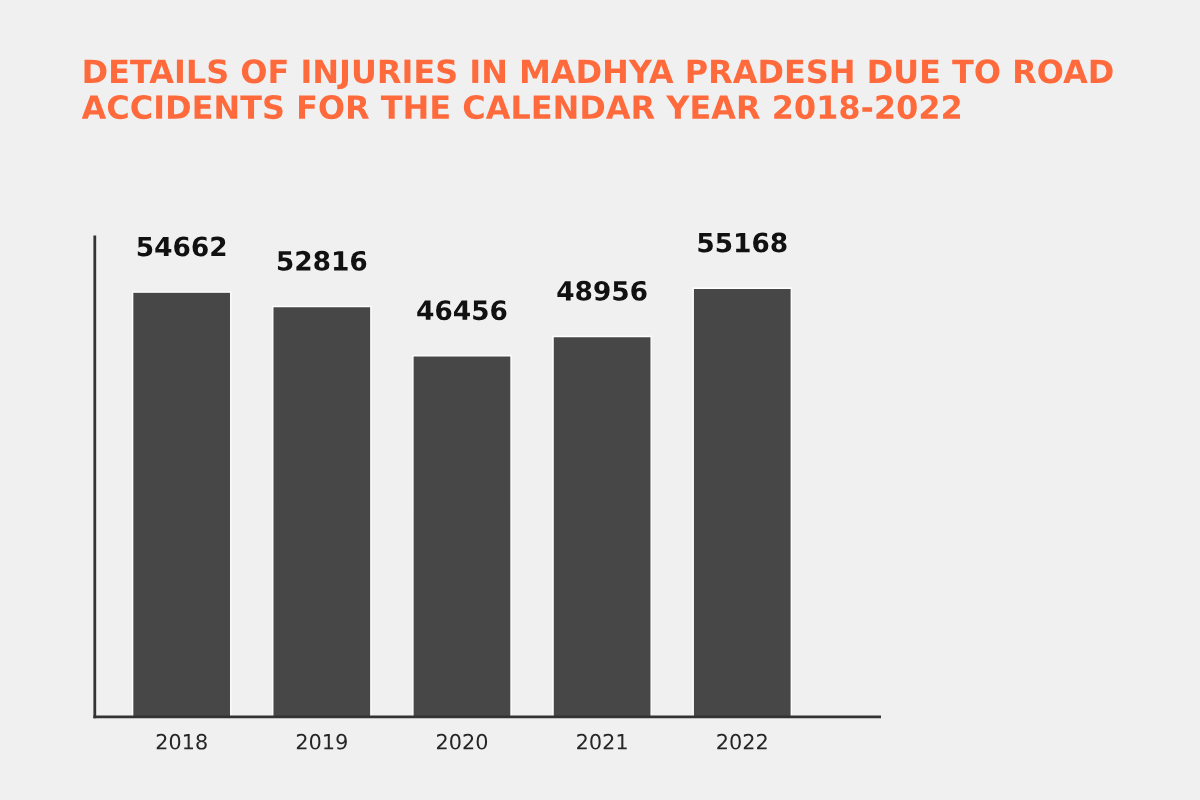 The height and width of the screenshot is (800, 1200). I want to click on x-tick-label: 2019, so click(321, 741).